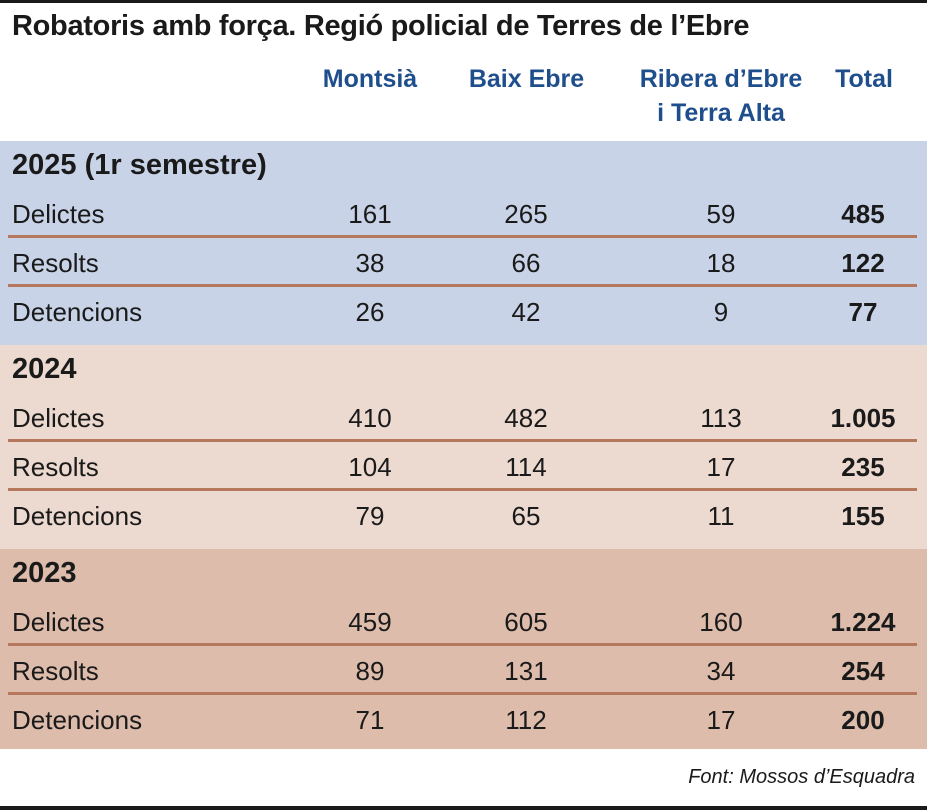 The image size is (927, 810). I want to click on value-cell: 161, so click(370, 214).